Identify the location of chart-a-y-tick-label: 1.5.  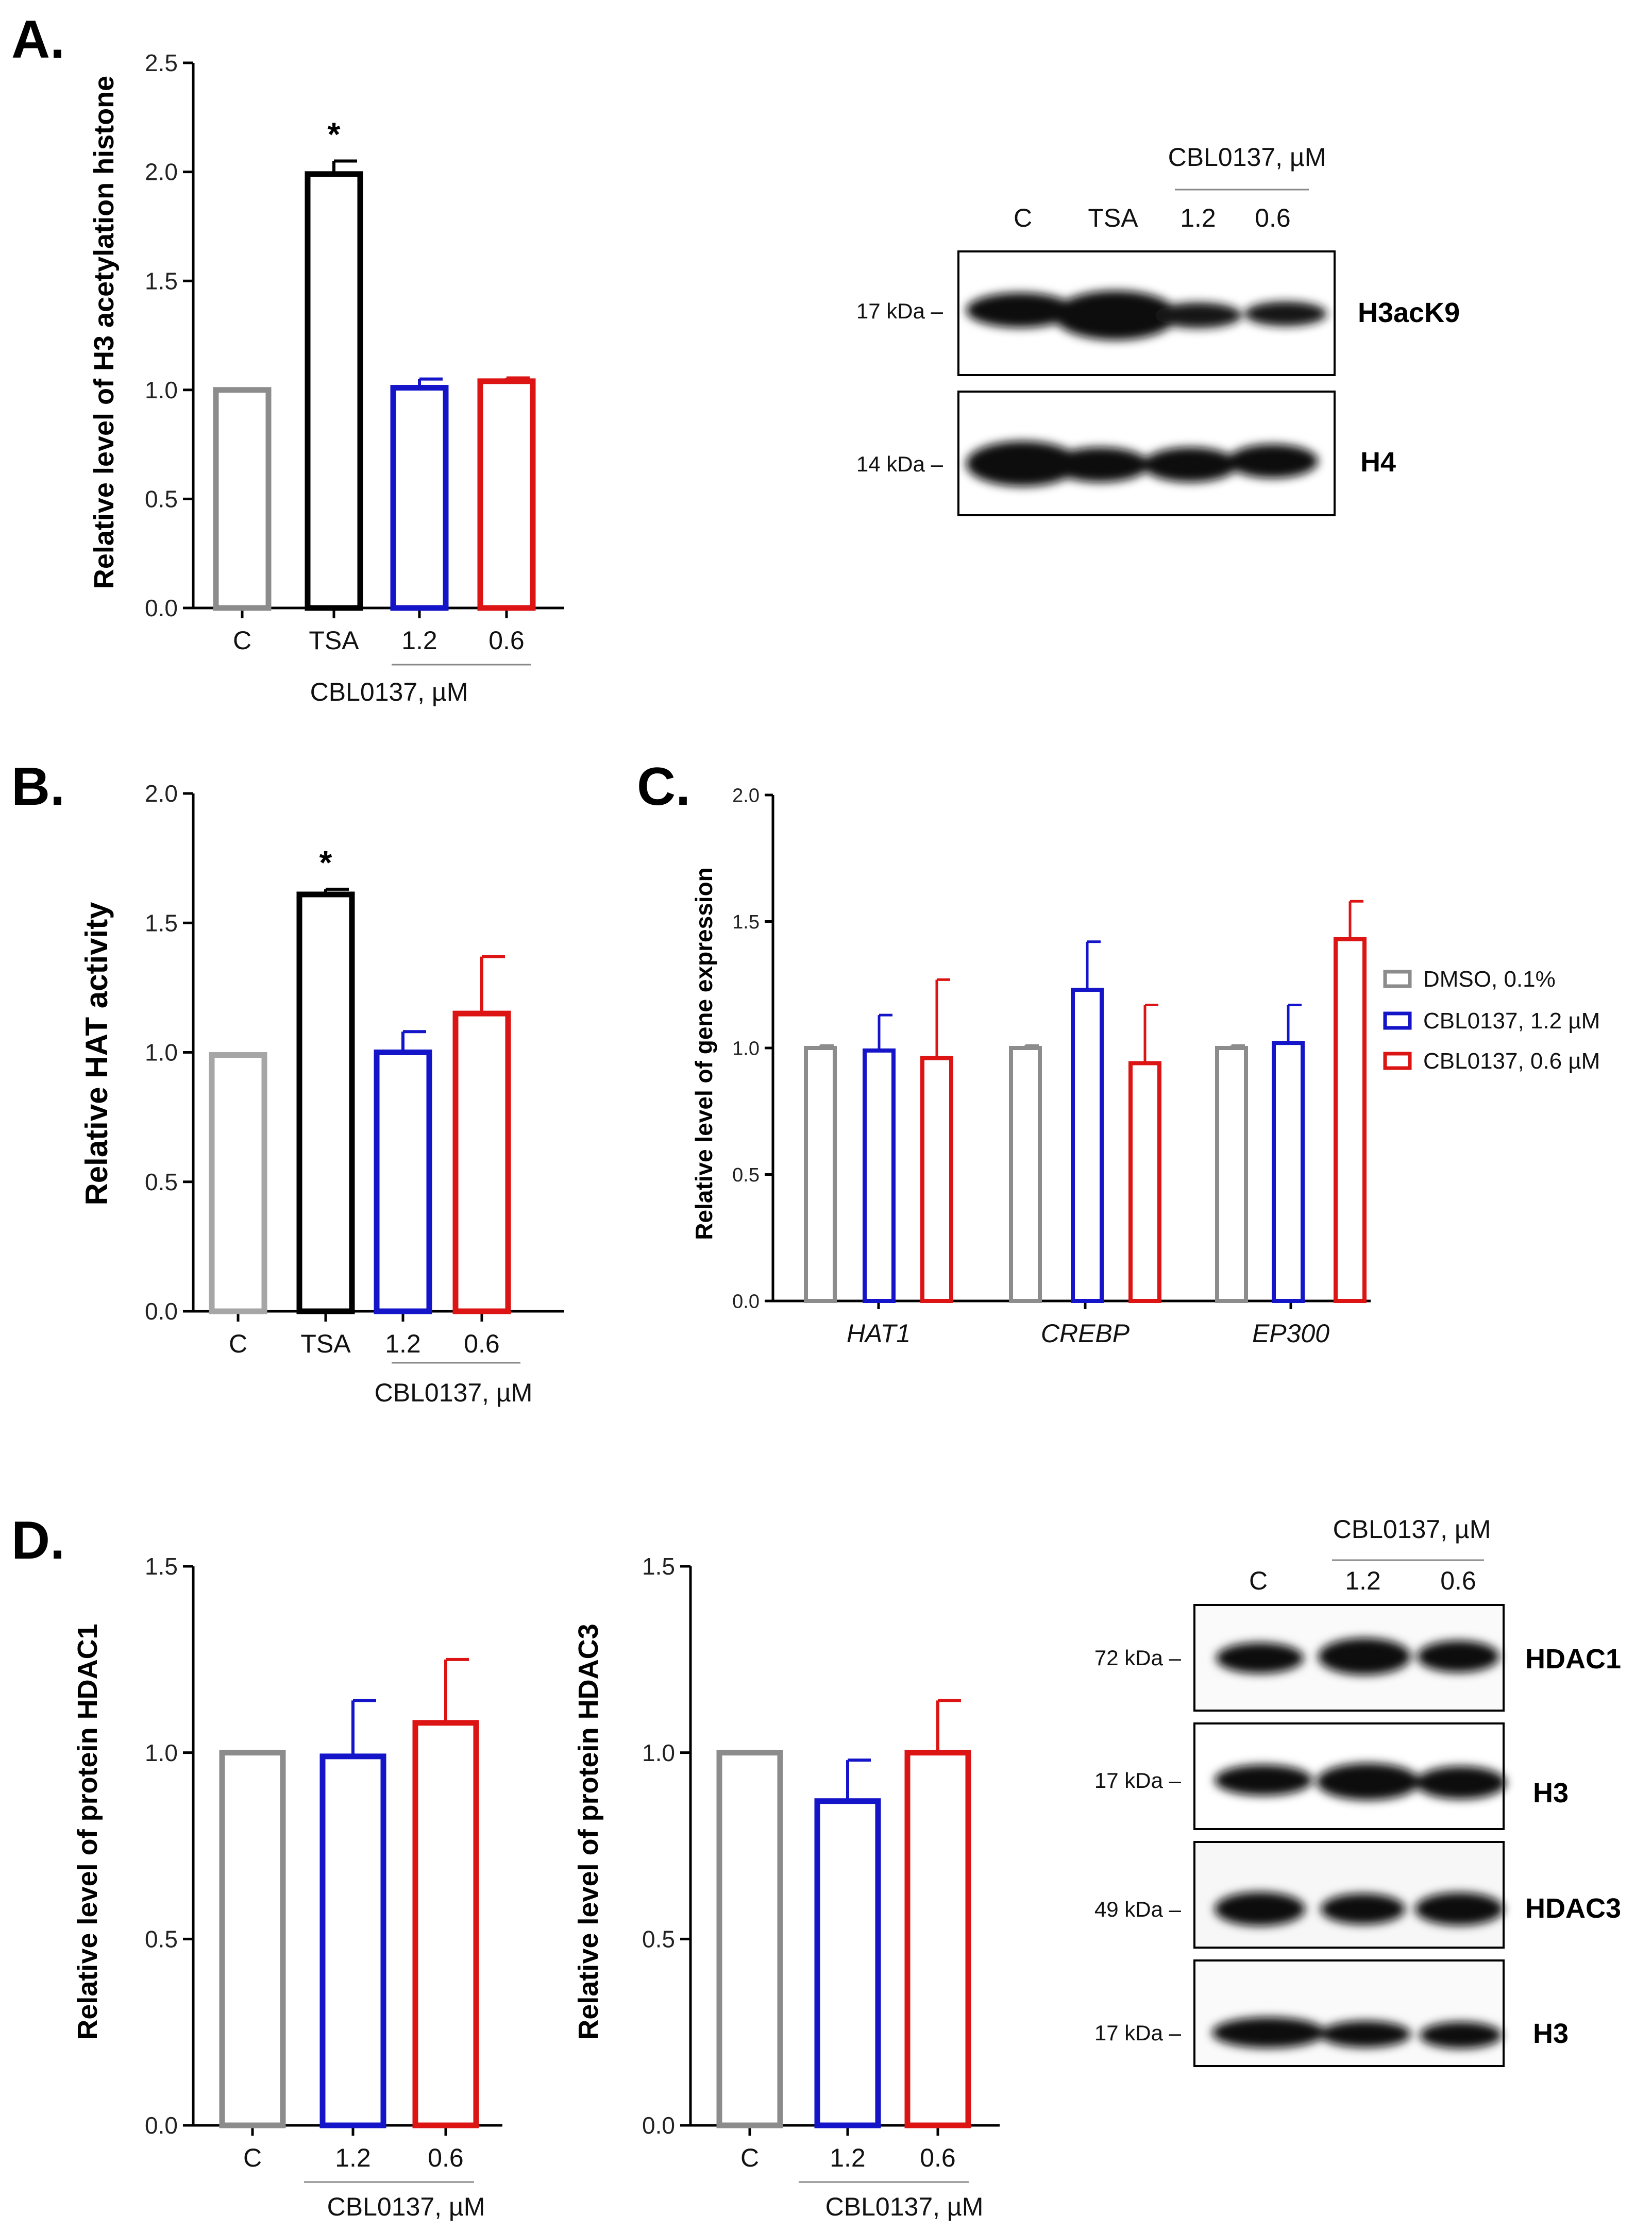
(161, 280).